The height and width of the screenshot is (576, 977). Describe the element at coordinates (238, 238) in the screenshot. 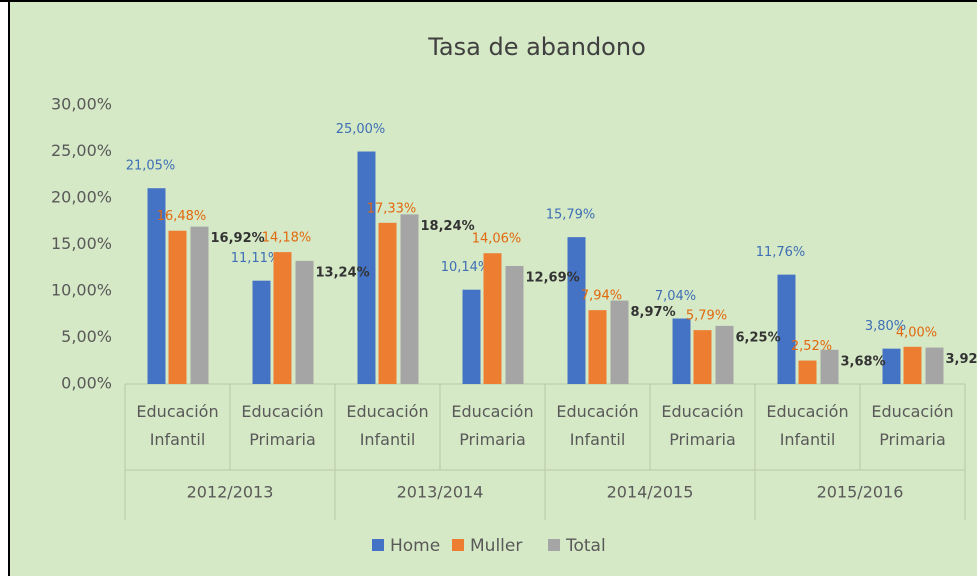

I see `data-label: 16,92%` at that location.